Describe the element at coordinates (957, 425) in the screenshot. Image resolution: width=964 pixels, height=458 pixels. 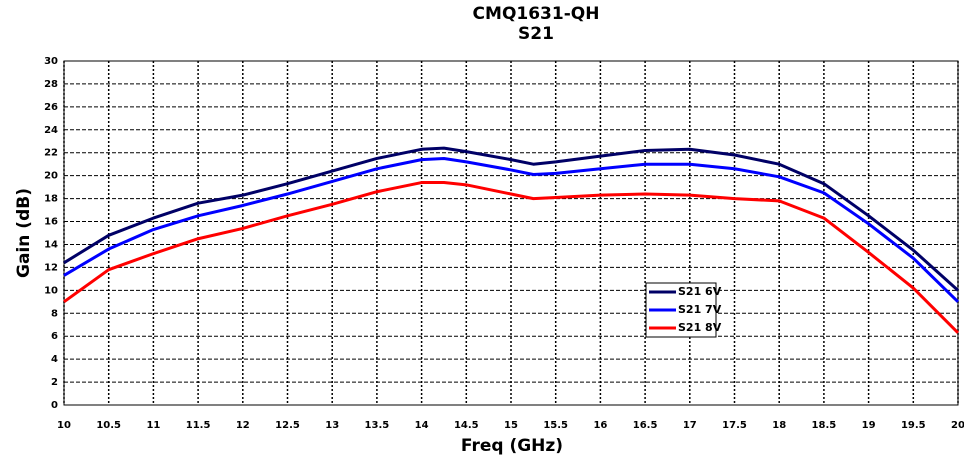
I see `x-tick-label: 20` at that location.